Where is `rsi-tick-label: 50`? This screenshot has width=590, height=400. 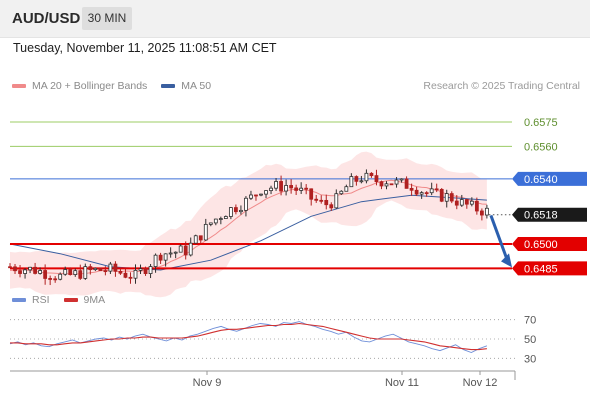 rsi-tick-label: 50 is located at coordinates (530, 340).